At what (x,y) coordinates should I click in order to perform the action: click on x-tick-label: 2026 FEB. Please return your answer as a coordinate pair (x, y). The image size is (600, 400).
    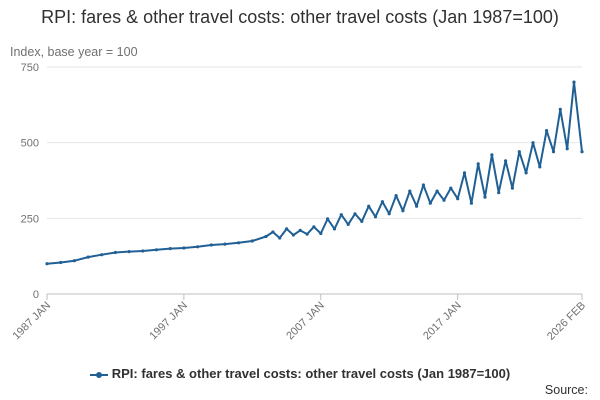
    Looking at the image, I should click on (566, 321).